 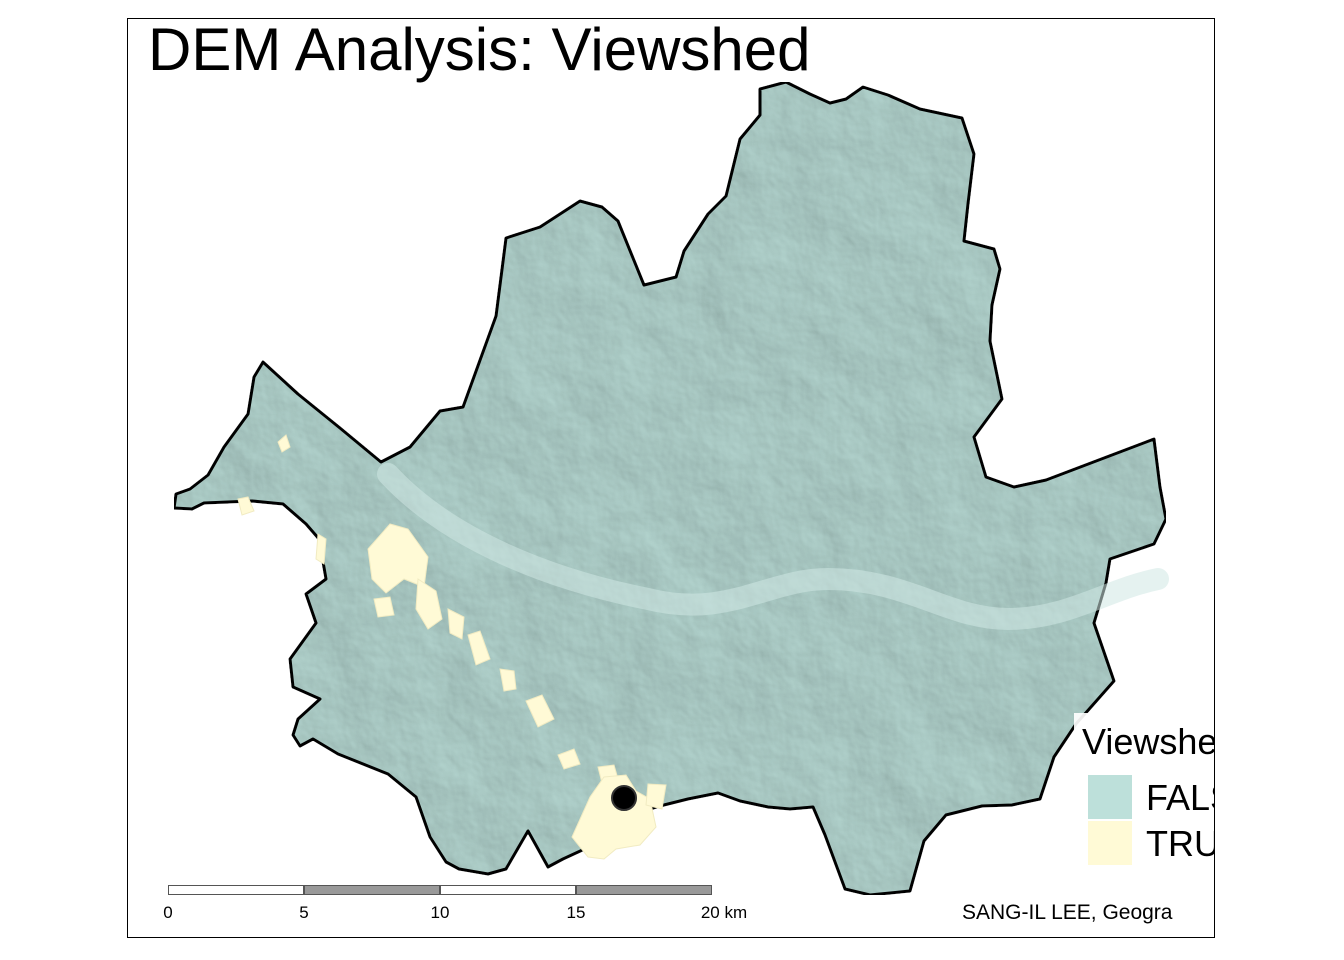 I want to click on legend-item-false: FALSE, so click(x=1151, y=797).